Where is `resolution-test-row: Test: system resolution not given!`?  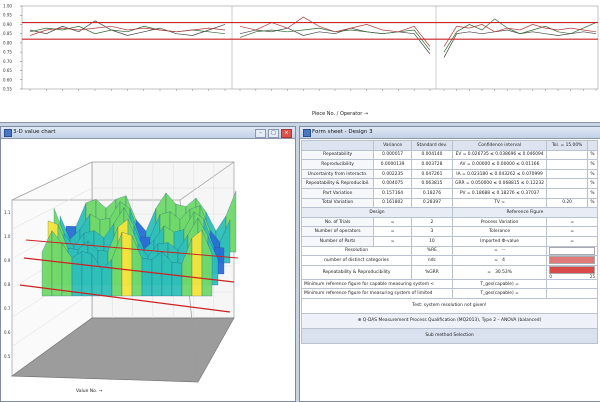
resolution-test-row: Test: system resolution not given! is located at coordinates (449, 305).